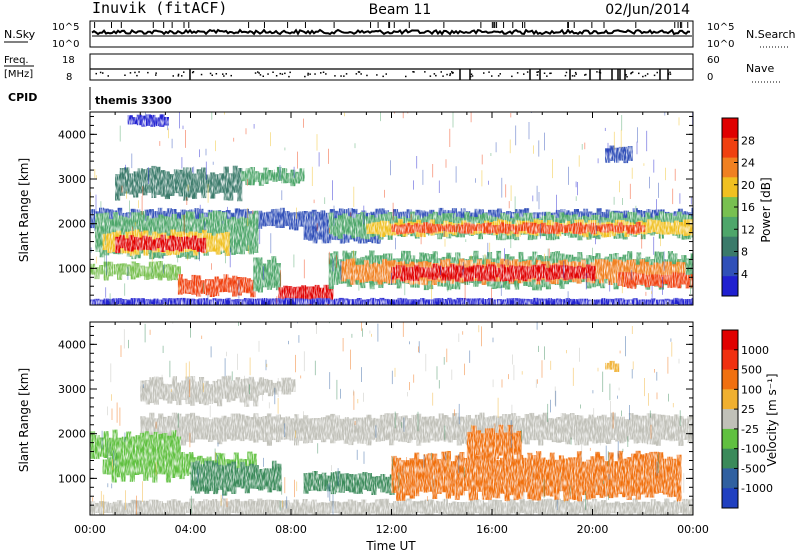 The image size is (800, 554). What do you see at coordinates (18, 74) in the screenshot?
I see `freq-left-unit: [MHz]` at bounding box center [18, 74].